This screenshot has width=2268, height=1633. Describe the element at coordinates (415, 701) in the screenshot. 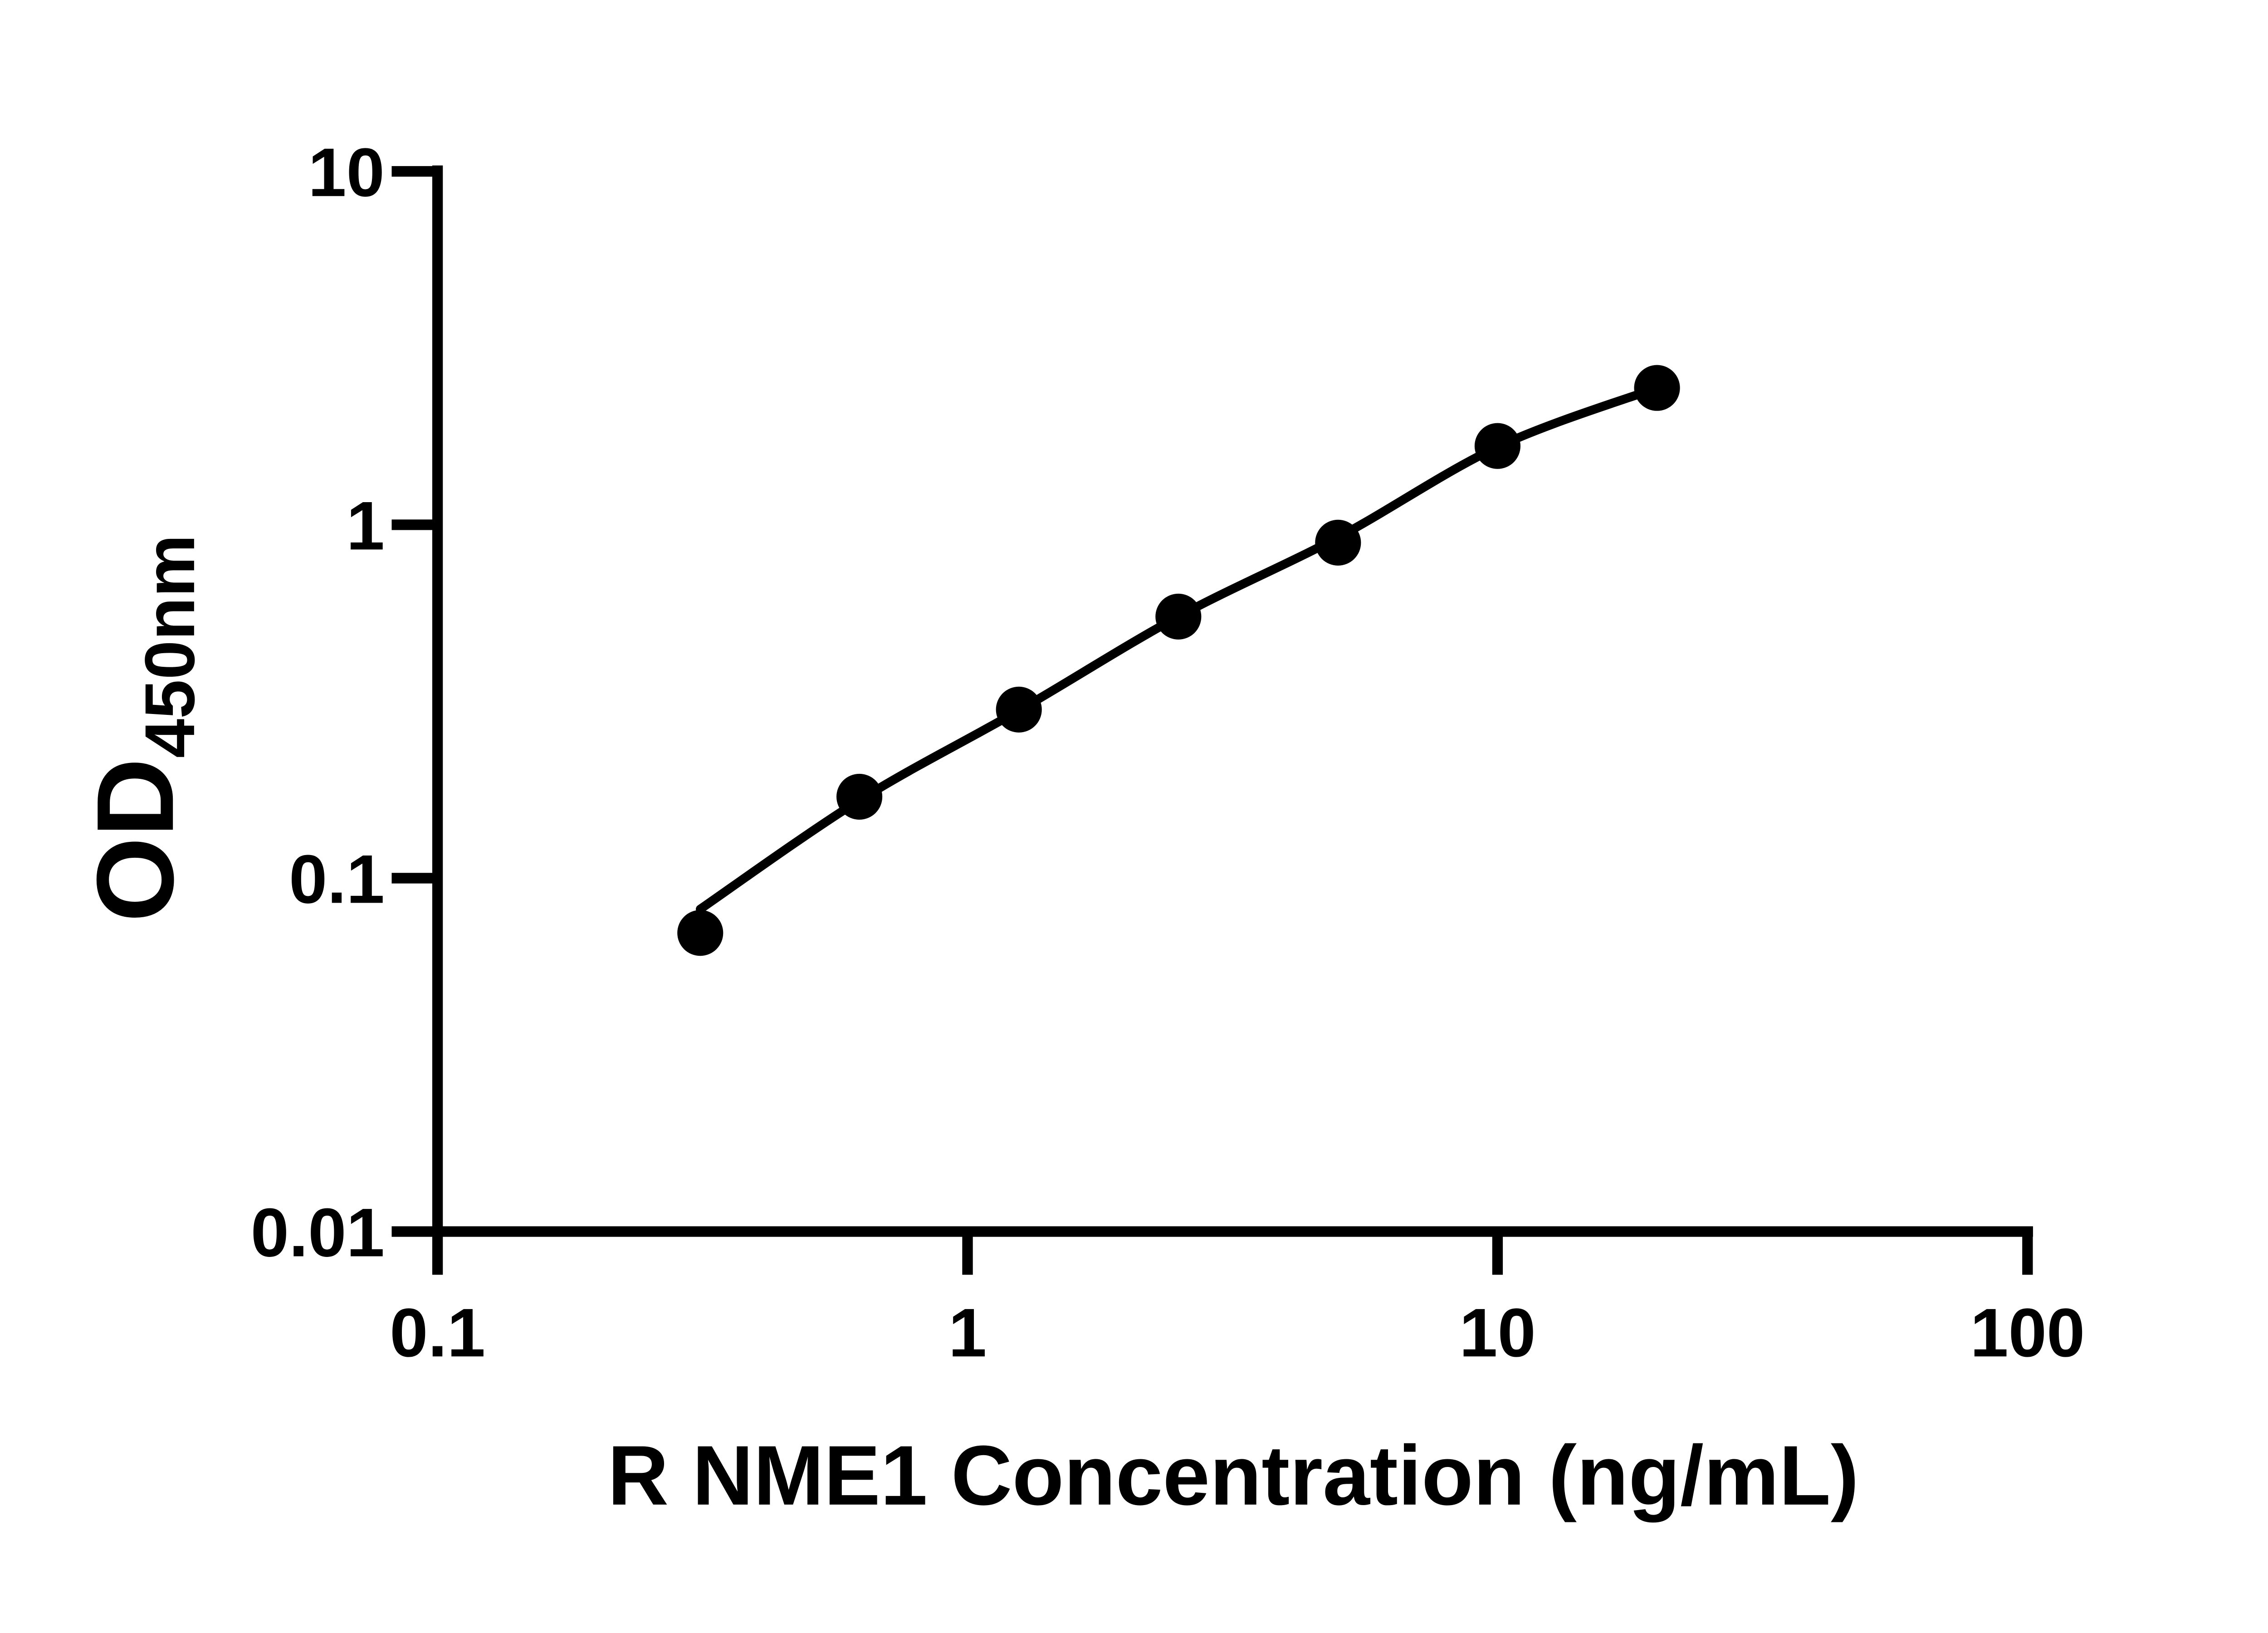

I see `y-ticks` at that location.